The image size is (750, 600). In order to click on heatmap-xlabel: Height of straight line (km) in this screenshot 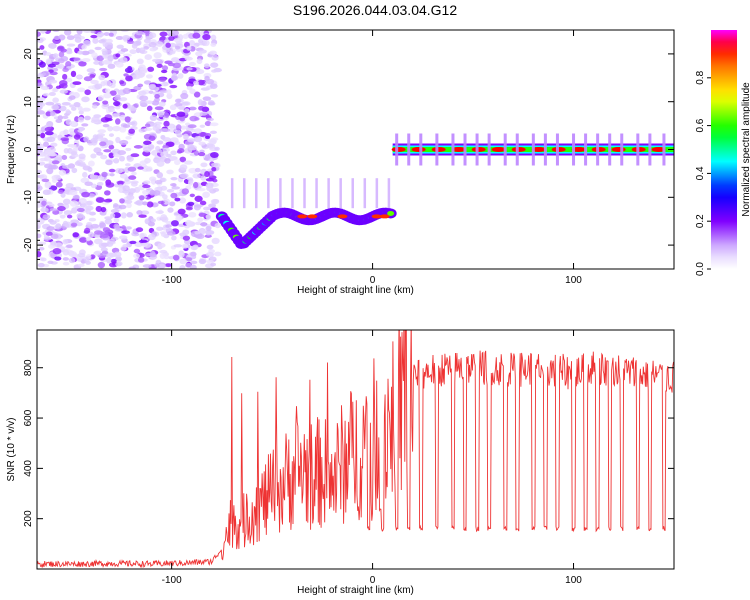, I will do `click(355, 290)`.